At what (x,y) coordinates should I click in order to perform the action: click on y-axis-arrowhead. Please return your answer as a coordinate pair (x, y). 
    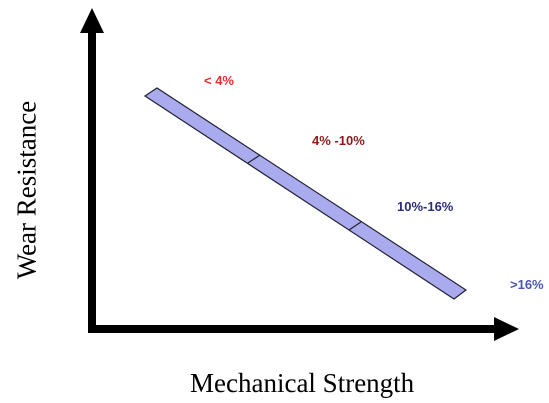
    Looking at the image, I should click on (92, 20).